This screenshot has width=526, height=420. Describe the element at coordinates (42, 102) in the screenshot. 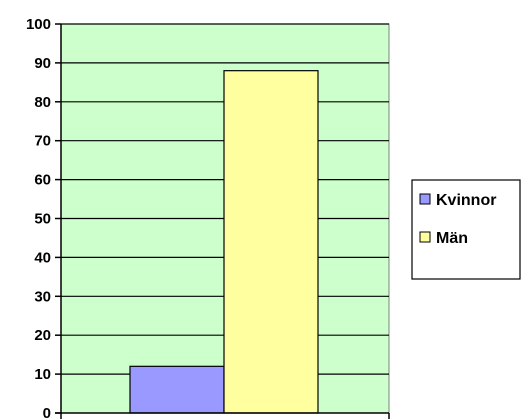

I see `y-tick-label-80: 80` at that location.